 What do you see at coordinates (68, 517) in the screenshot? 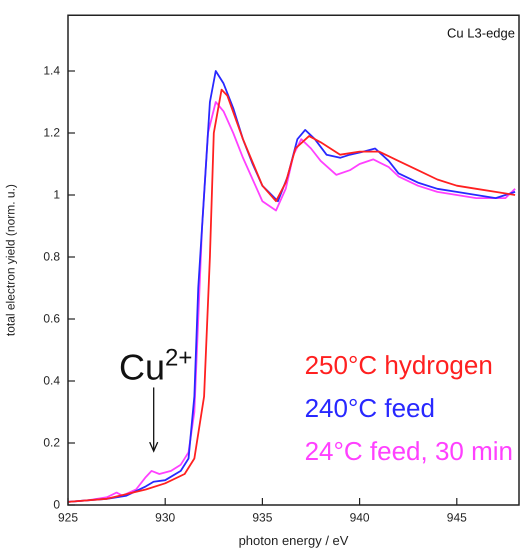
I see `x-tick-label: 925` at bounding box center [68, 517].